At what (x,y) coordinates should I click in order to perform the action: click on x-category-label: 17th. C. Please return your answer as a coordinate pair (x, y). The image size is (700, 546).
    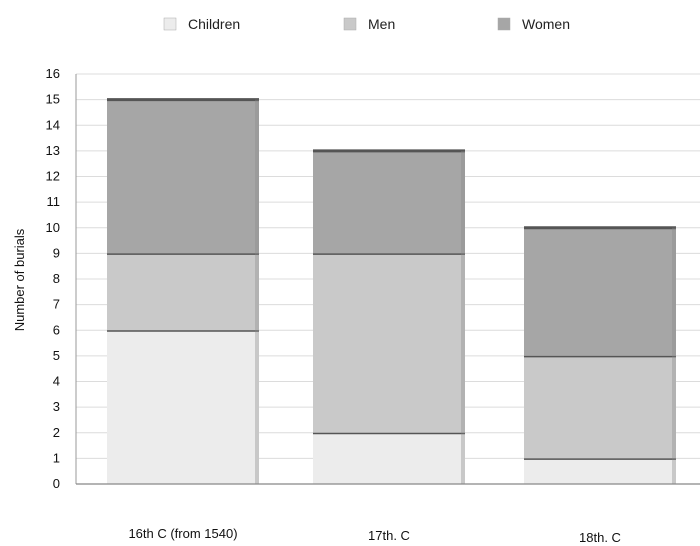
    Looking at the image, I should click on (389, 535).